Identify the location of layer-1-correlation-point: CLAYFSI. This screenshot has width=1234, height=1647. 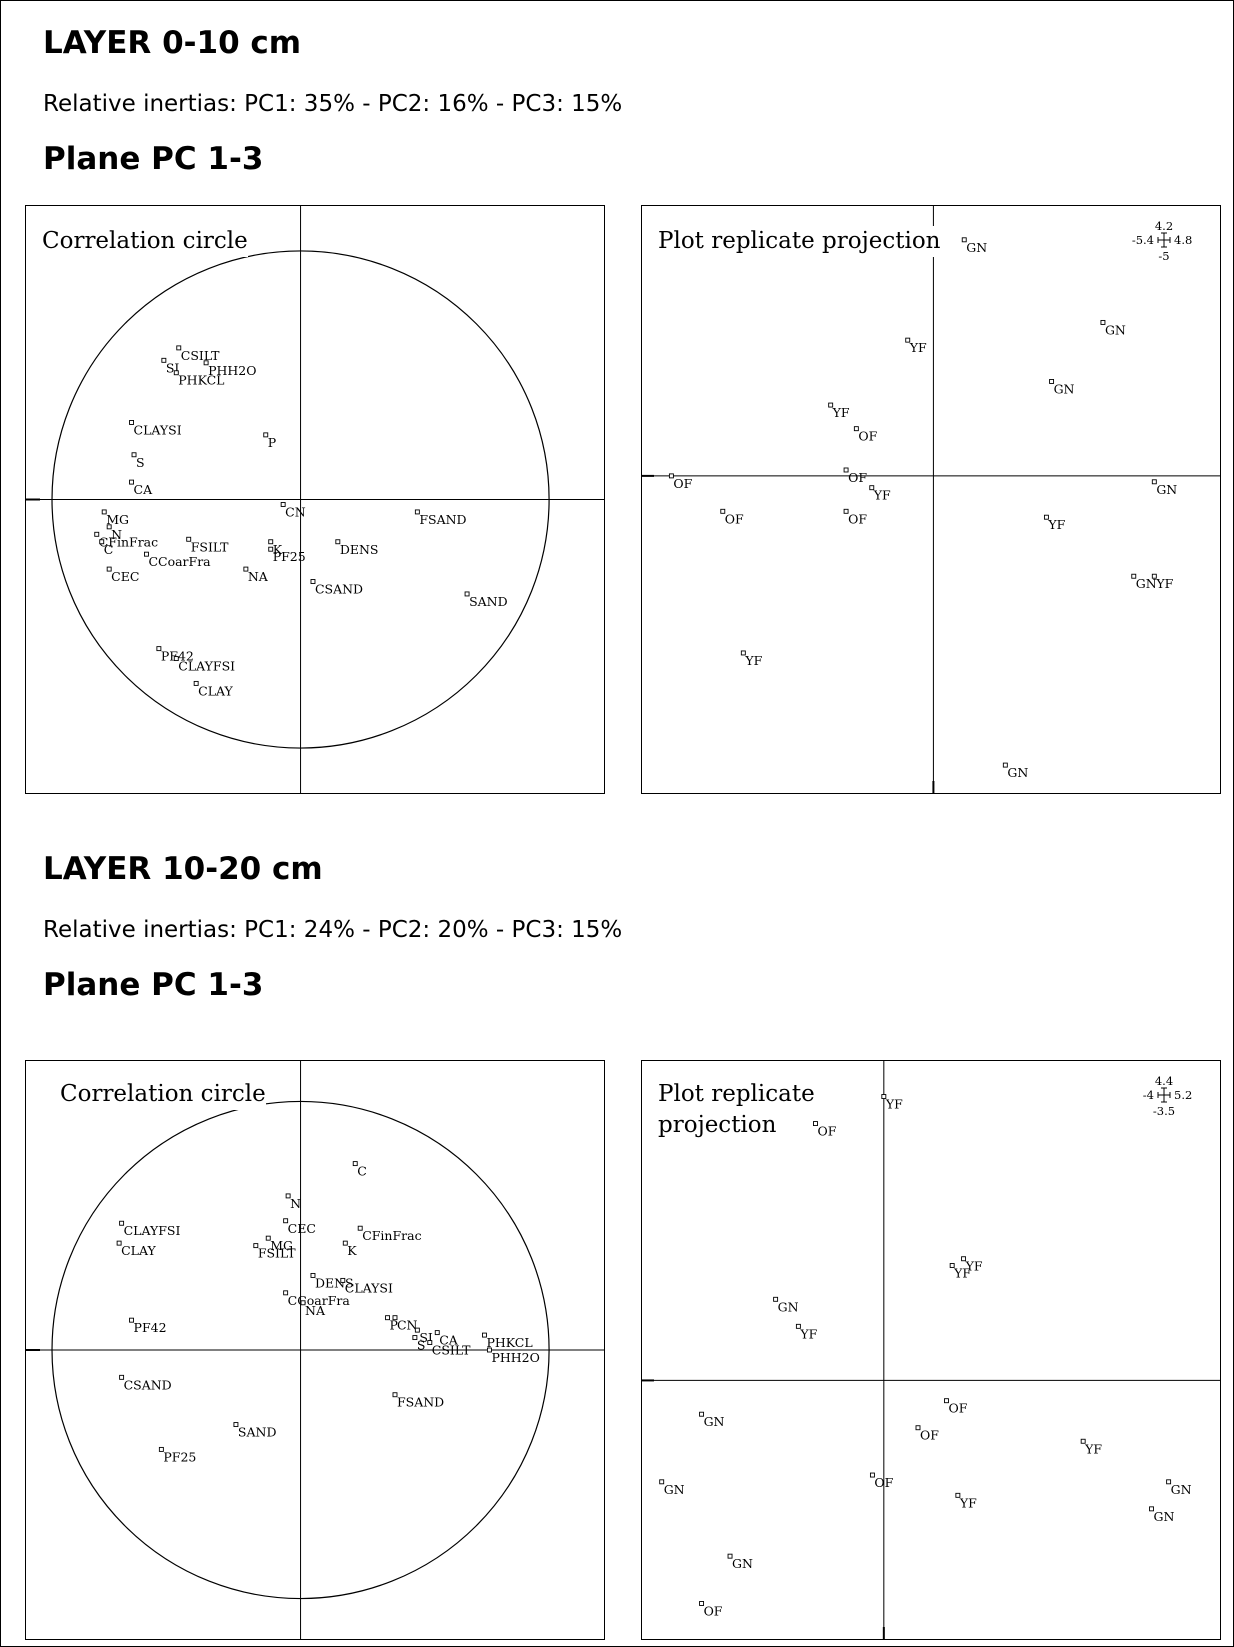
(204, 665).